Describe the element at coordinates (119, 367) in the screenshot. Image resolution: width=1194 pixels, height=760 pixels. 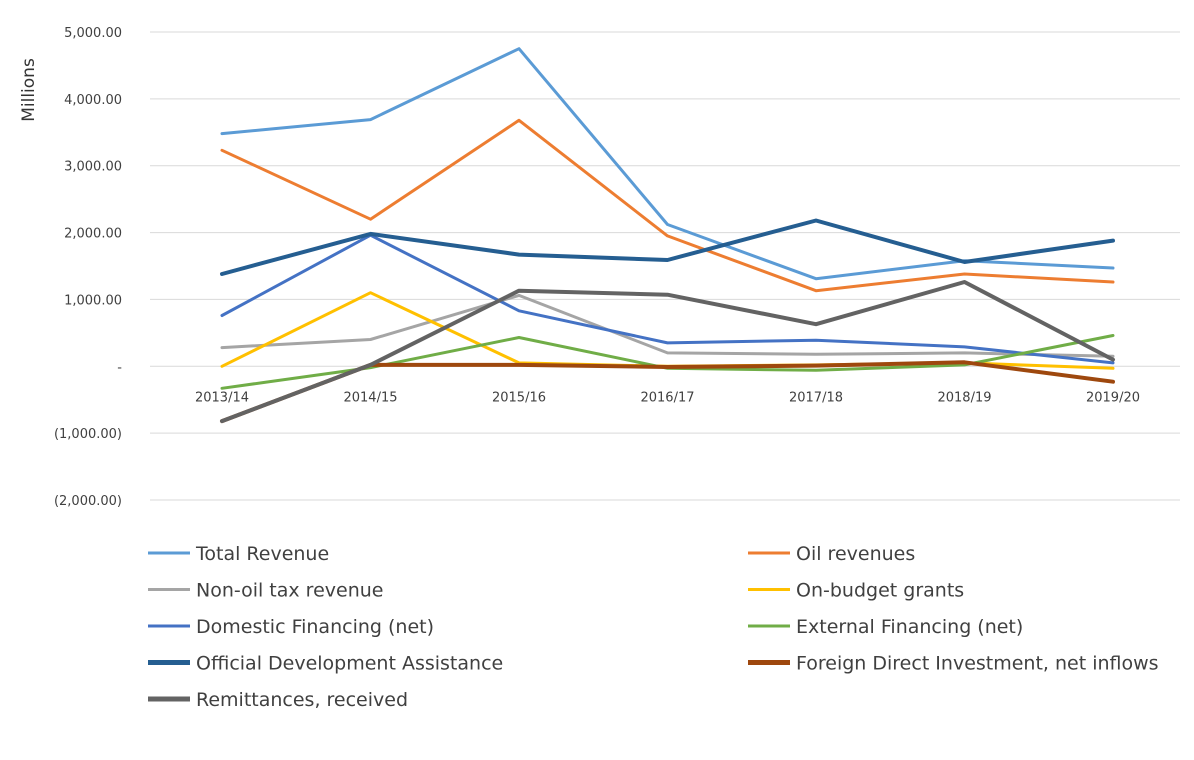
I see `y-tick-label: -` at that location.